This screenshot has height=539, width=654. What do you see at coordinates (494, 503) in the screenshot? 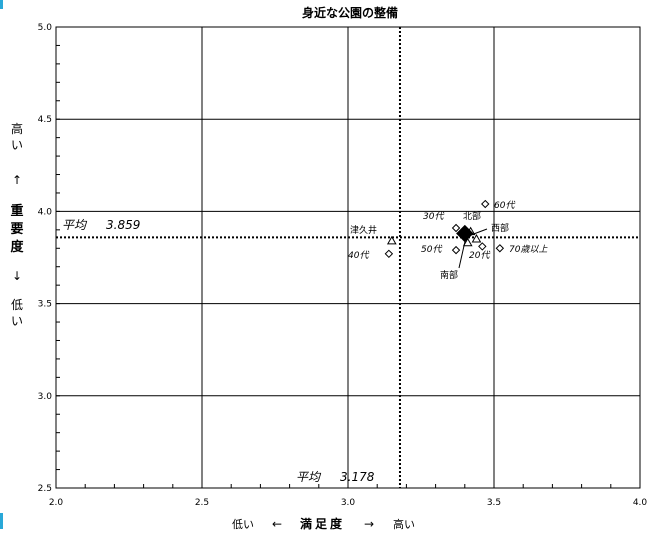
I see `x-tick-label: 3.5` at bounding box center [494, 503].